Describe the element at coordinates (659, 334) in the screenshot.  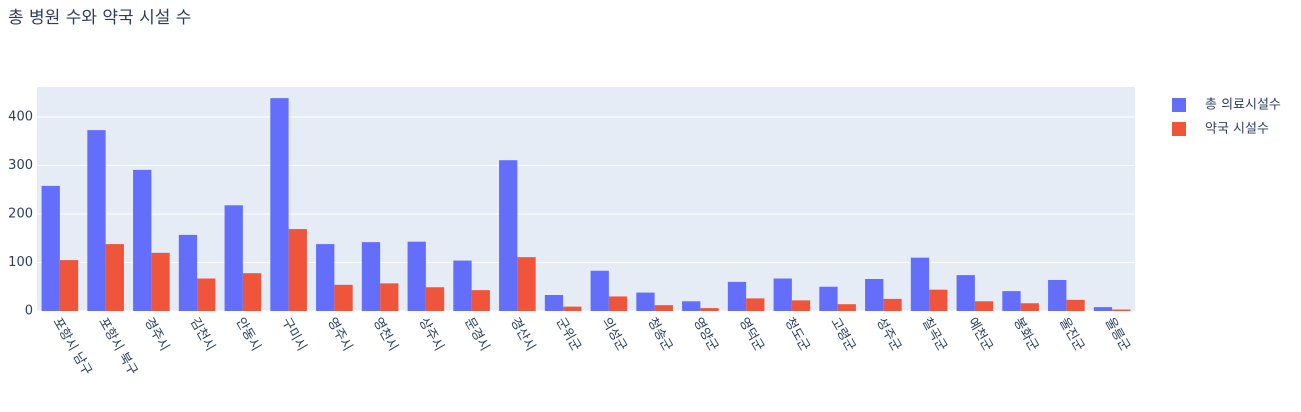
I see `x-tick-label: 청송군` at that location.